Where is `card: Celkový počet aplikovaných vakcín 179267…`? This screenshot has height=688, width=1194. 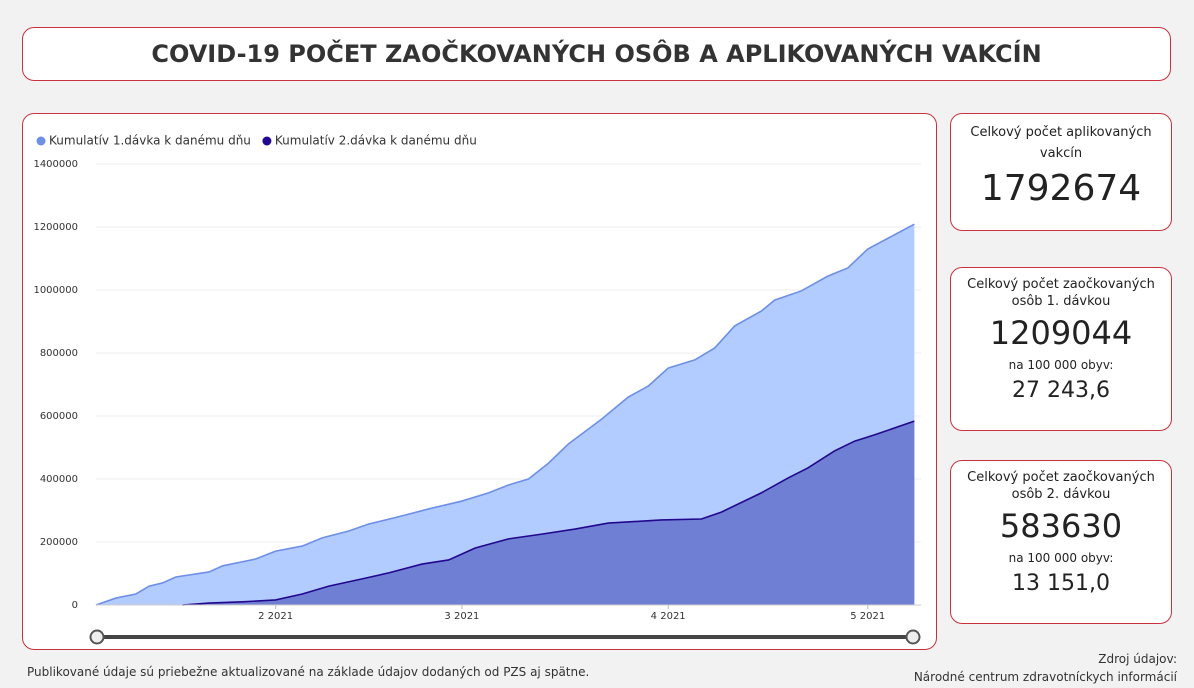 card: Celkový počet aplikovaných vakcín 179267… is located at coordinates (1061, 172).